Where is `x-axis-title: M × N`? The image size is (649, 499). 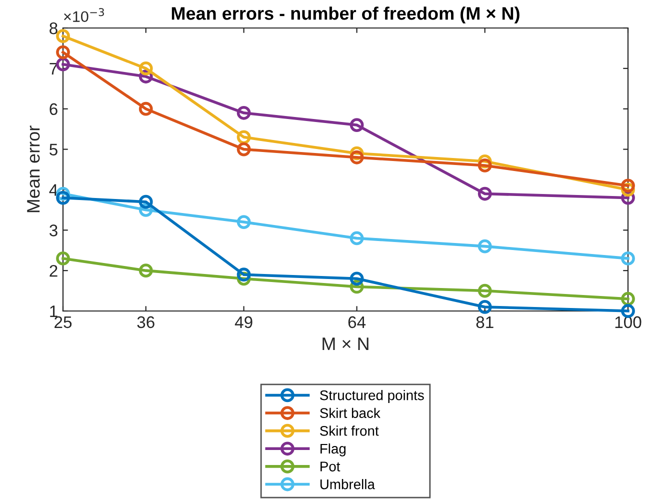
x-axis-title: M × N is located at coordinates (345, 344).